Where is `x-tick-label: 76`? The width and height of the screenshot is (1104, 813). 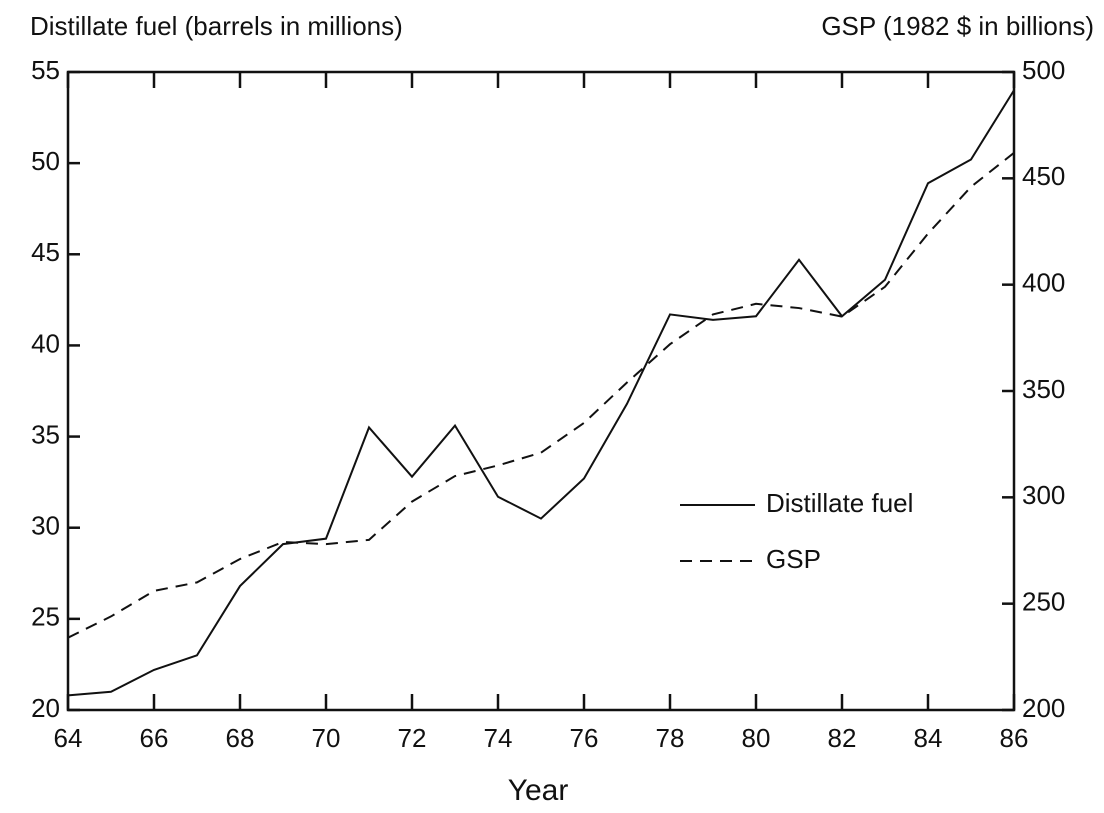
x-tick-label: 76 is located at coordinates (584, 738).